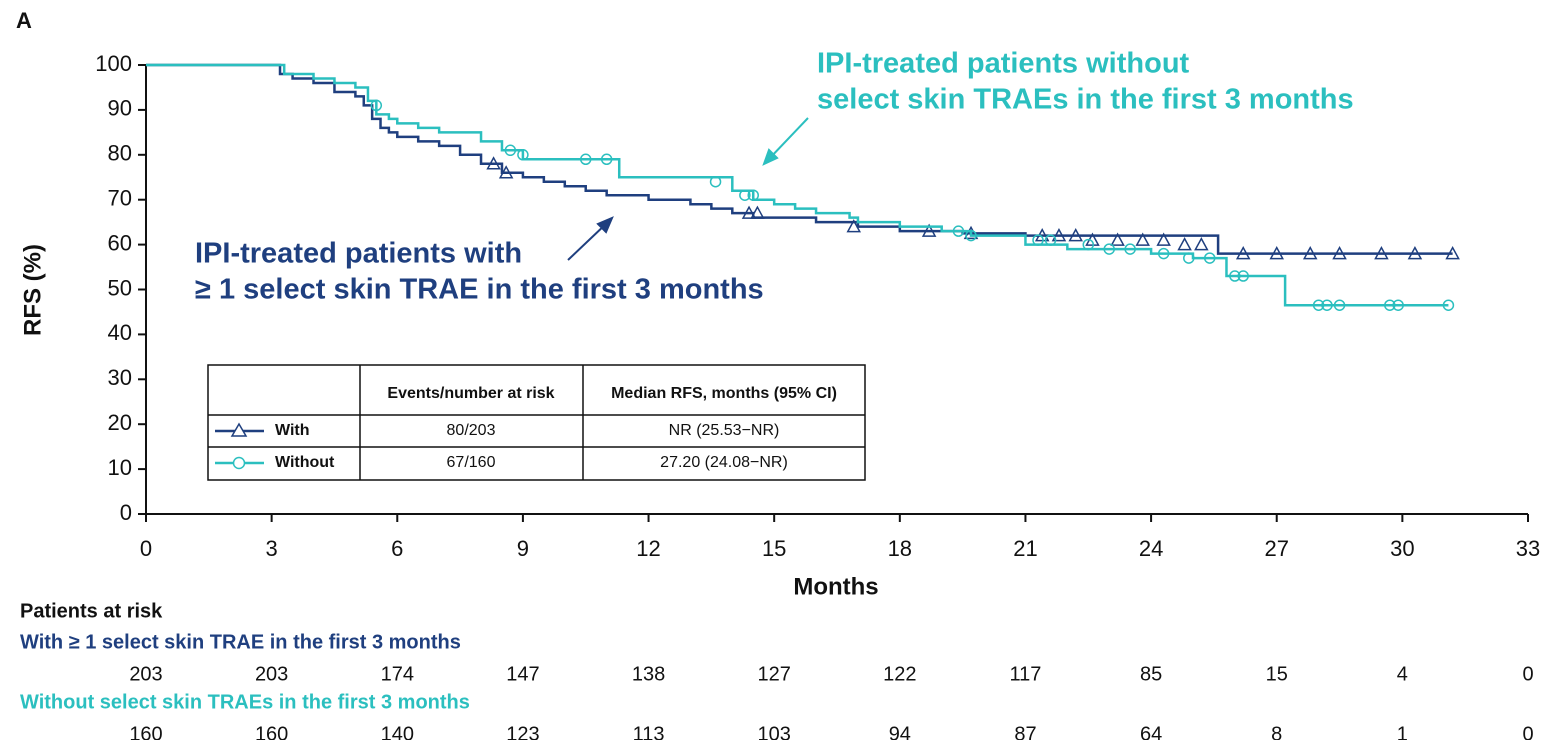 The width and height of the screenshot is (1546, 745). What do you see at coordinates (773, 674) in the screenshot?
I see `risk-count: 127` at bounding box center [773, 674].